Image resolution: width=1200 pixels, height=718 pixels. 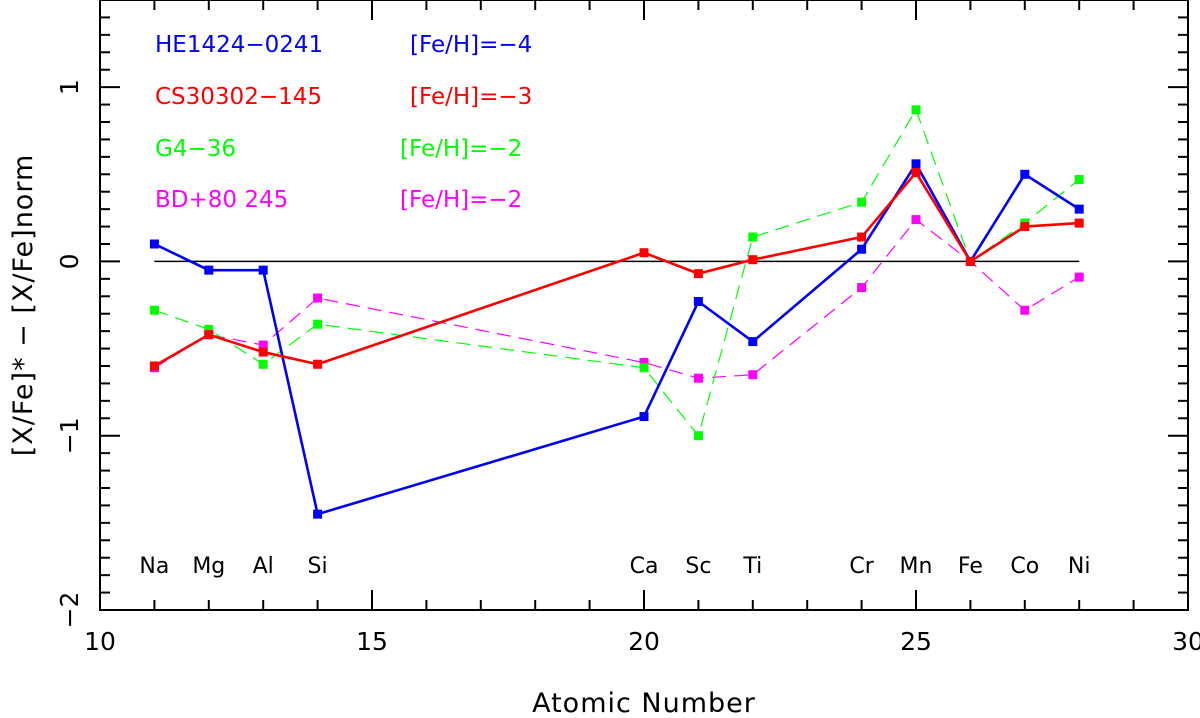 I want to click on x-tick-label: 20, so click(x=644, y=641).